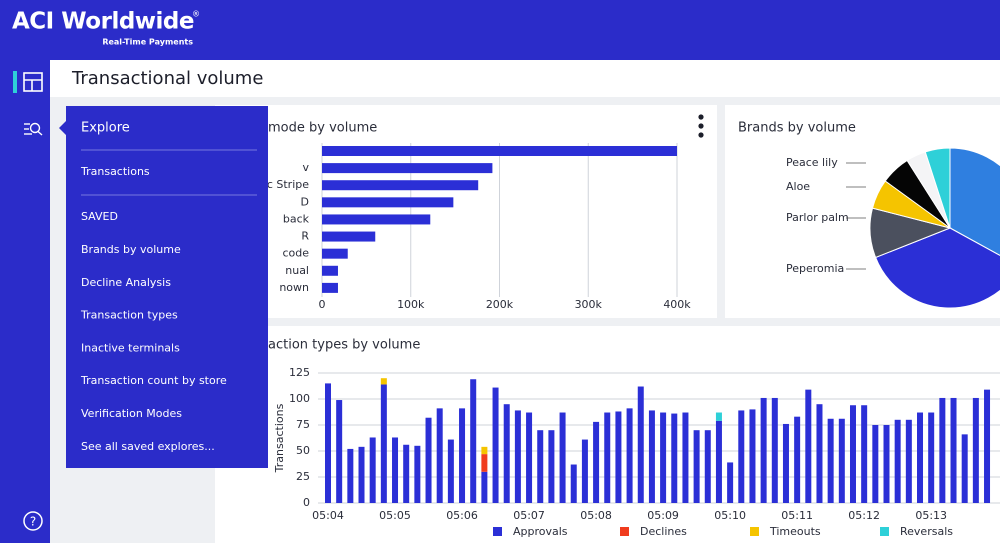 The width and height of the screenshot is (1000, 543). Describe the element at coordinates (812, 162) in the screenshot. I see `pie-label: Peace lily` at that location.